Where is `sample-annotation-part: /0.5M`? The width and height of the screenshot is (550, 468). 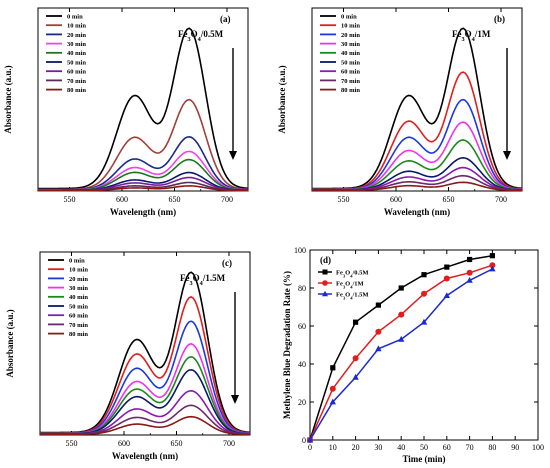 sample-annotation-part: /0.5M is located at coordinates (212, 34).